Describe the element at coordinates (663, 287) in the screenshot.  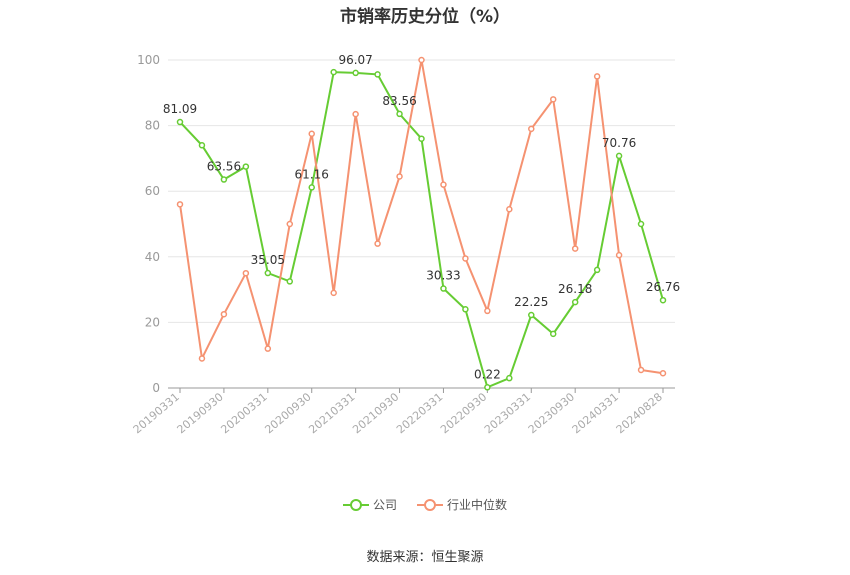
I see `data-label: 26.76` at that location.